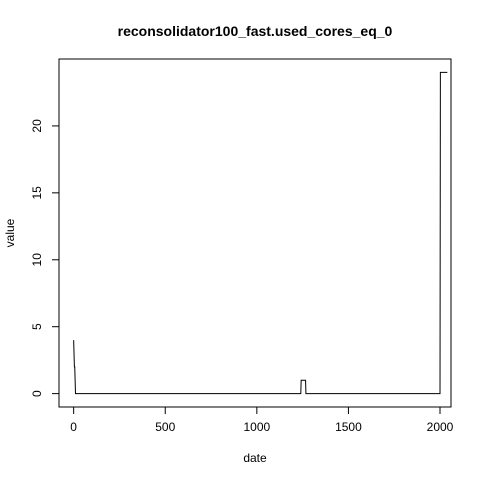 Image resolution: width=480 pixels, height=485 pixels. Describe the element at coordinates (440, 427) in the screenshot. I see `x-tick-label: 2000` at that location.